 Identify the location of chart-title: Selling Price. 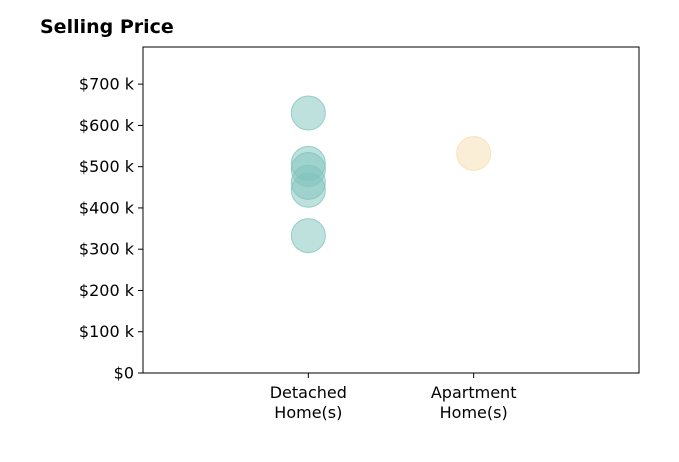
(107, 27).